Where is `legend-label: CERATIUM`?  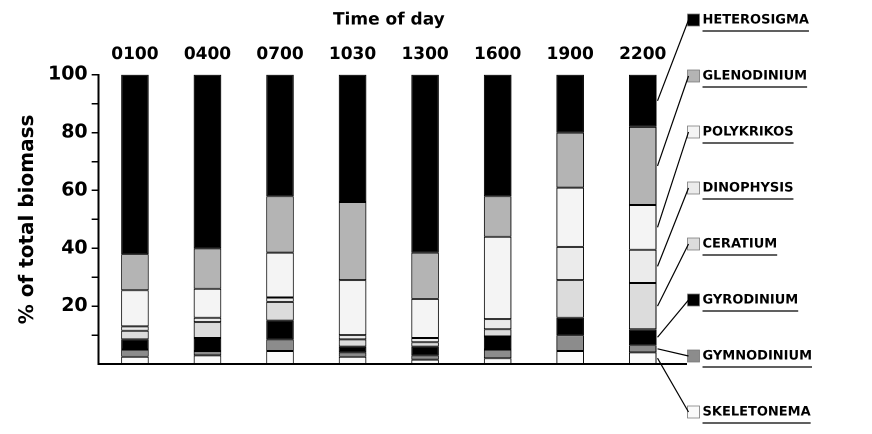
legend-label: CERATIUM is located at coordinates (740, 244).